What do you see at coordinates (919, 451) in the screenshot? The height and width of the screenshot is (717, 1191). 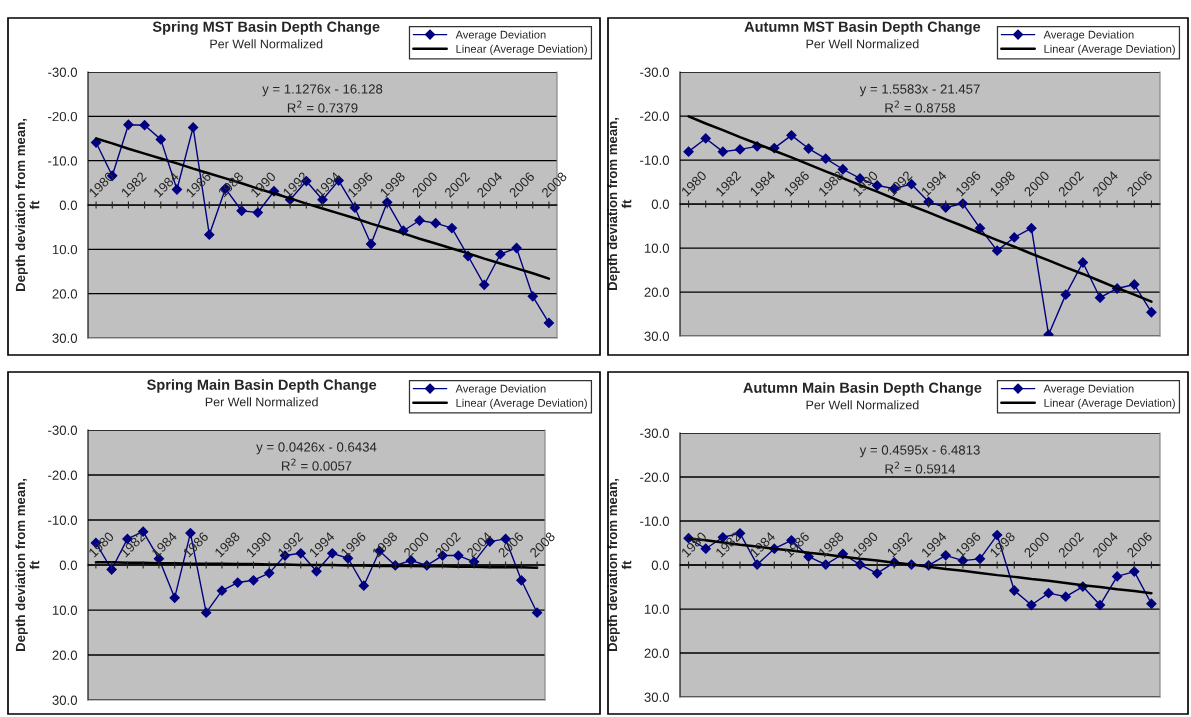 I see `annotation: y = 0.4595x - 6.4813` at bounding box center [919, 451].